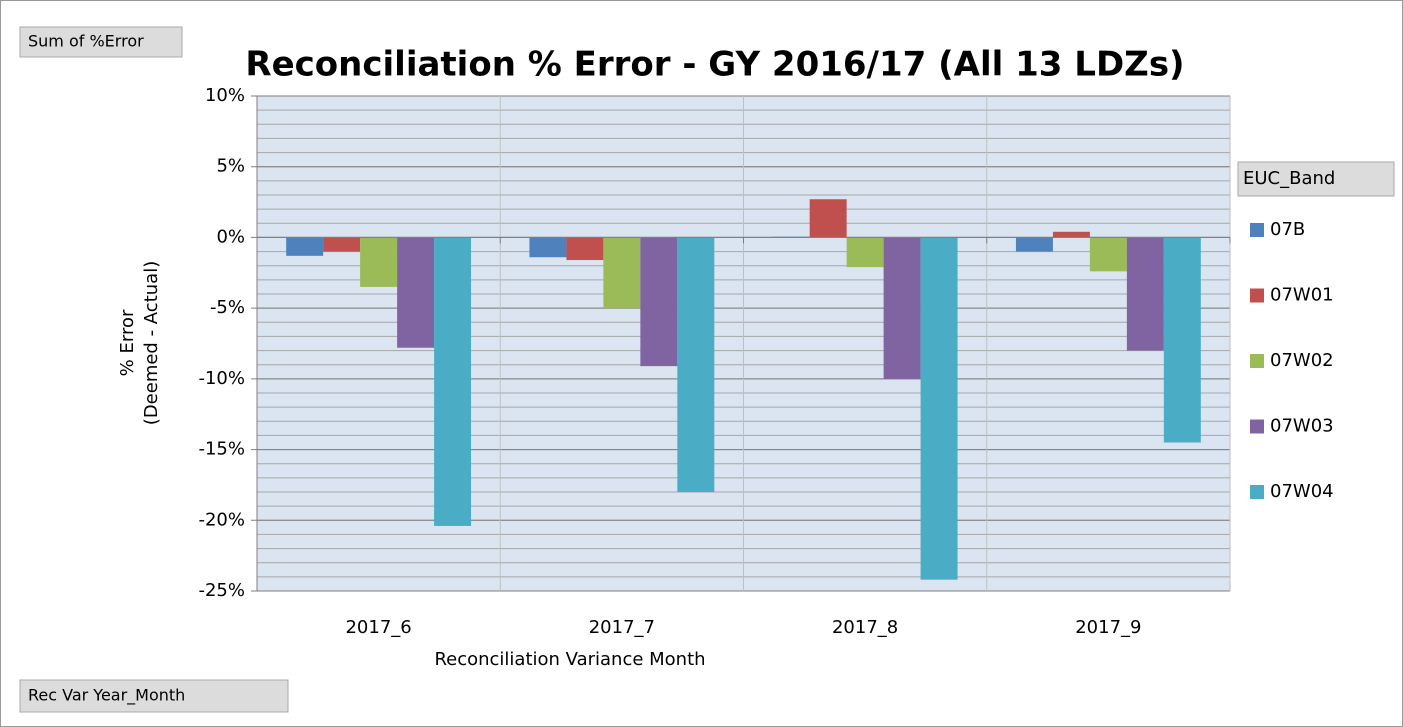 This screenshot has height=727, width=1403. I want to click on y-tick-label: -20%, so click(221, 519).